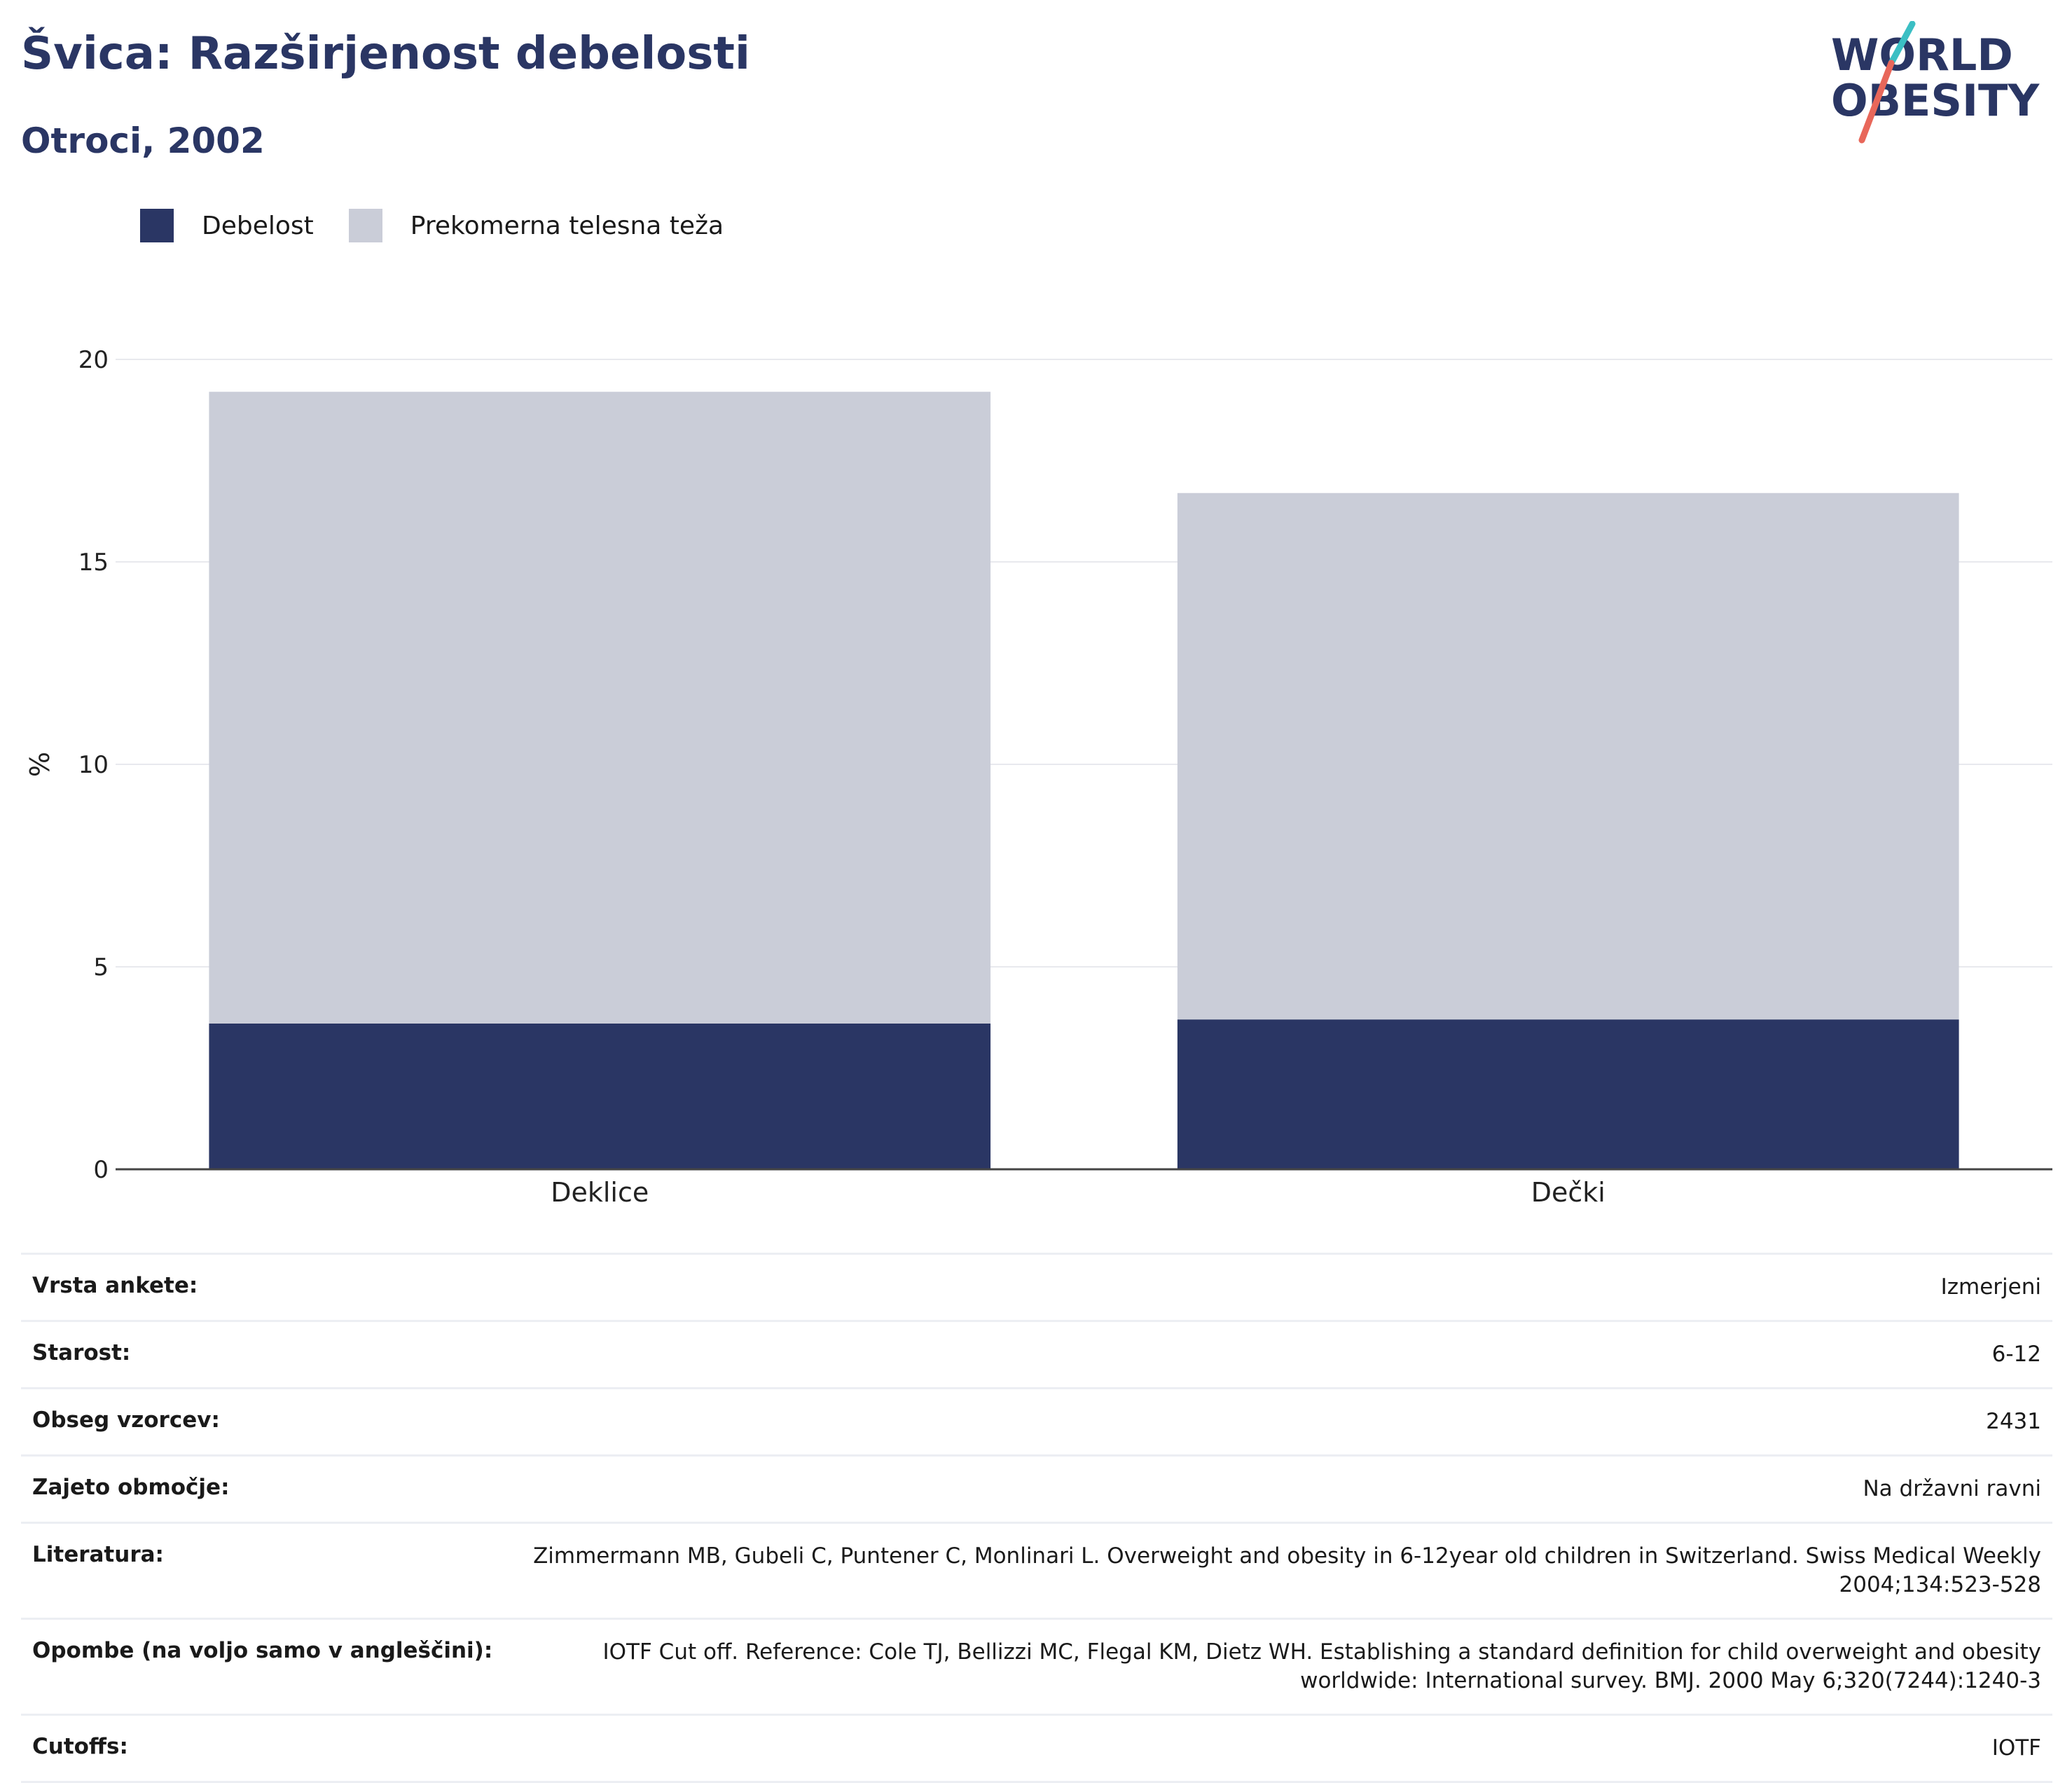  Describe the element at coordinates (1037, 1286) in the screenshot. I see `info-row: Vrsta ankete: Izmerjeni` at that location.